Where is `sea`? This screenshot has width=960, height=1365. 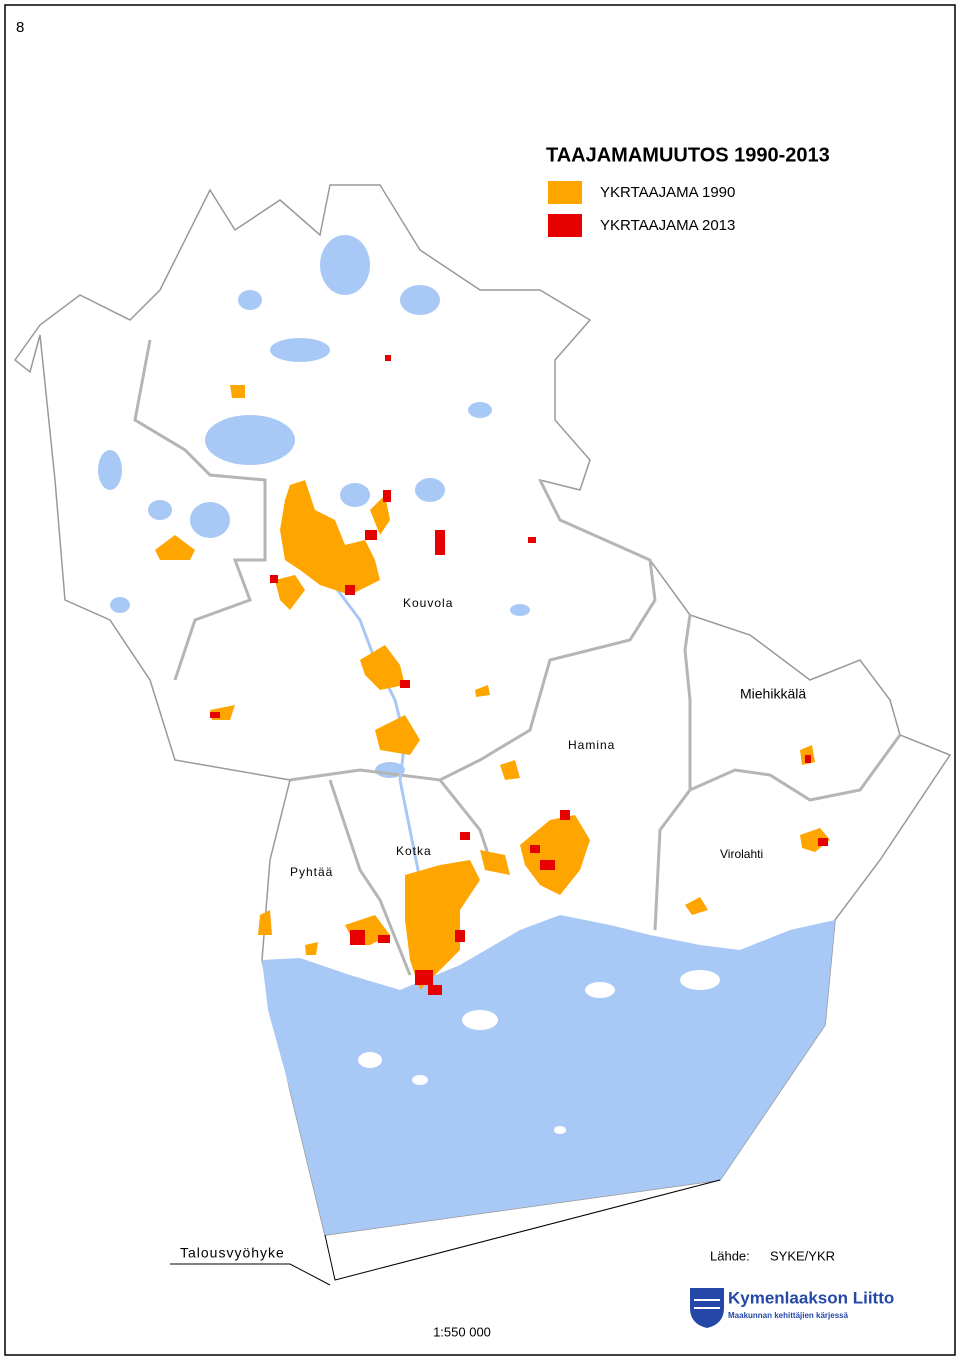 sea is located at coordinates (548, 1075).